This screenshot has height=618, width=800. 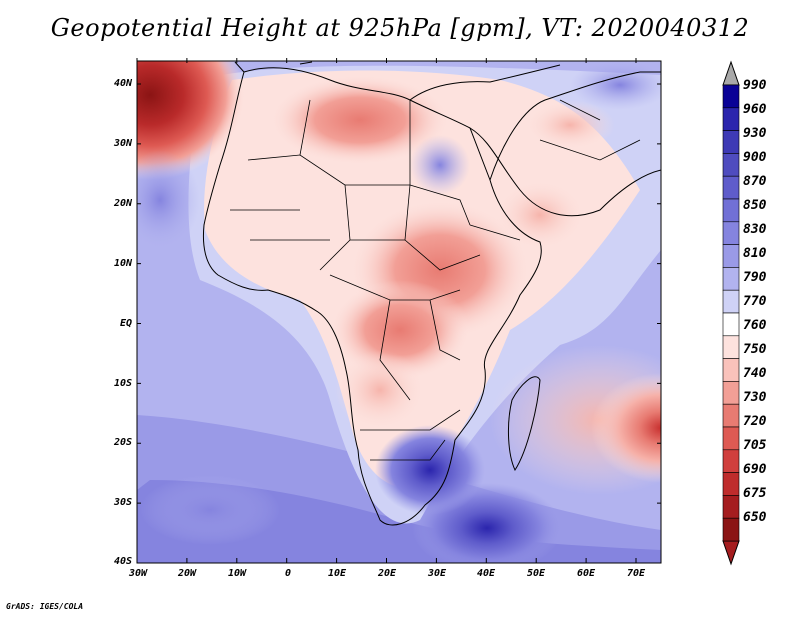 What do you see at coordinates (755, 349) in the screenshot?
I see `colorbar-label: 750` at bounding box center [755, 349].